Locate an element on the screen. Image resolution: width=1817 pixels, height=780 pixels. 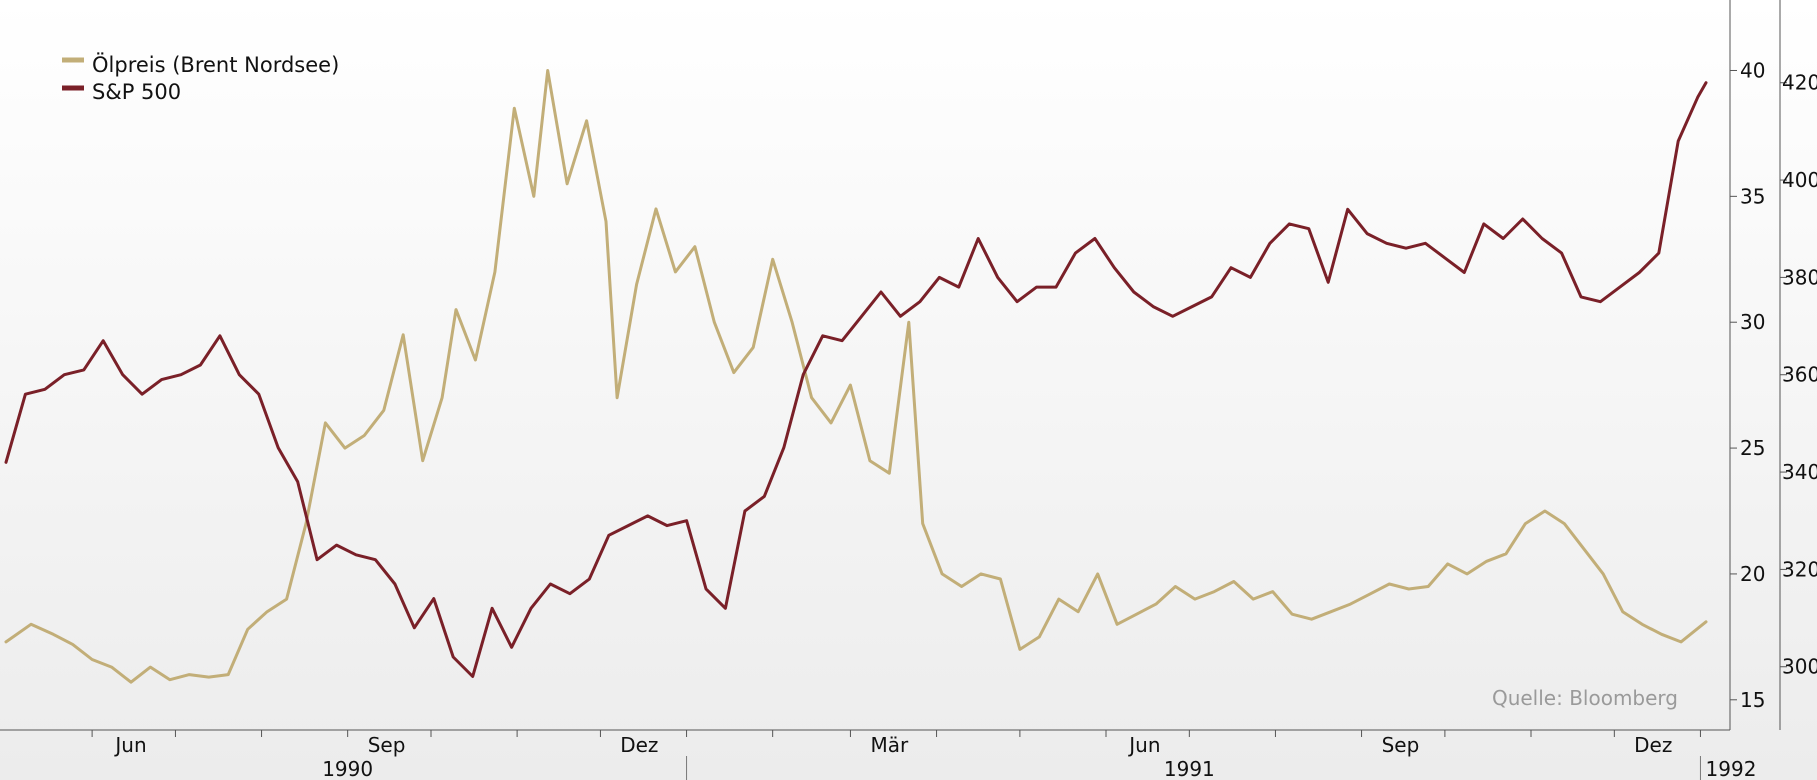
y-outer-tick-label: 400 is located at coordinates (1799, 180).